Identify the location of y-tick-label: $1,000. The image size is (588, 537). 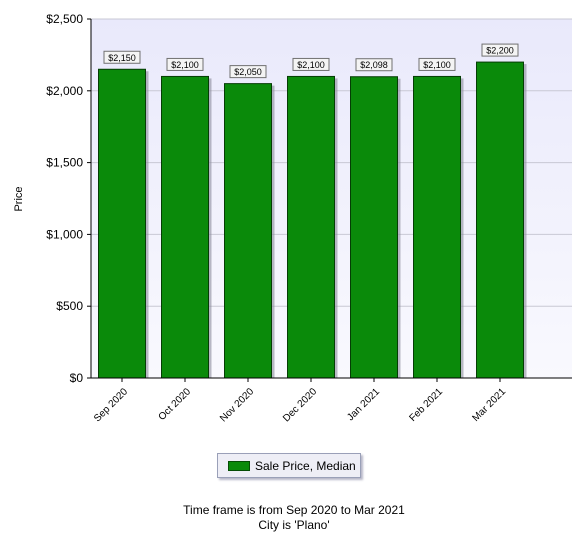
(64, 234).